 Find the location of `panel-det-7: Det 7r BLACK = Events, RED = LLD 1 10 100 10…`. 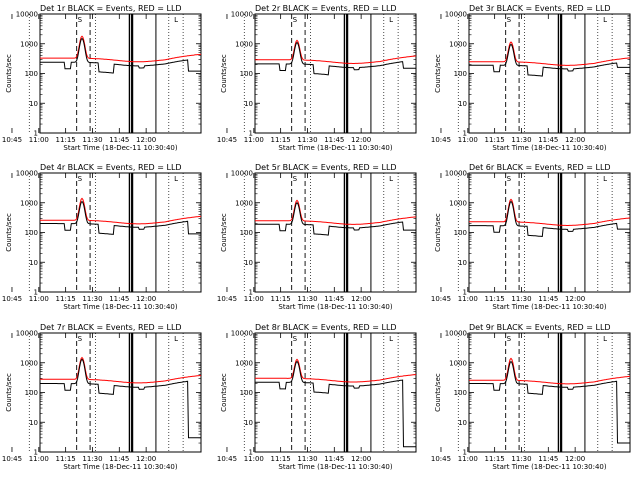

panel-det-7: Det 7r BLACK = Events, RED = LLD 1 10 100 10… is located at coordinates (102, 397).